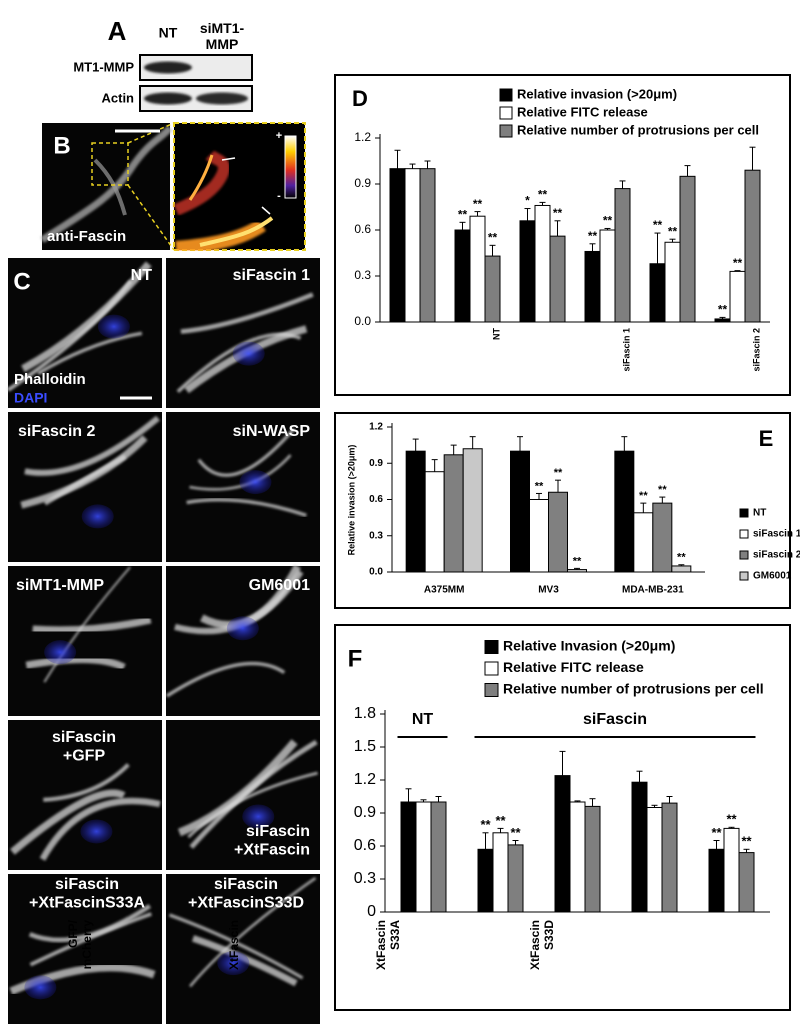  I want to click on tile-label: siMT1-MMP, so click(60, 585).